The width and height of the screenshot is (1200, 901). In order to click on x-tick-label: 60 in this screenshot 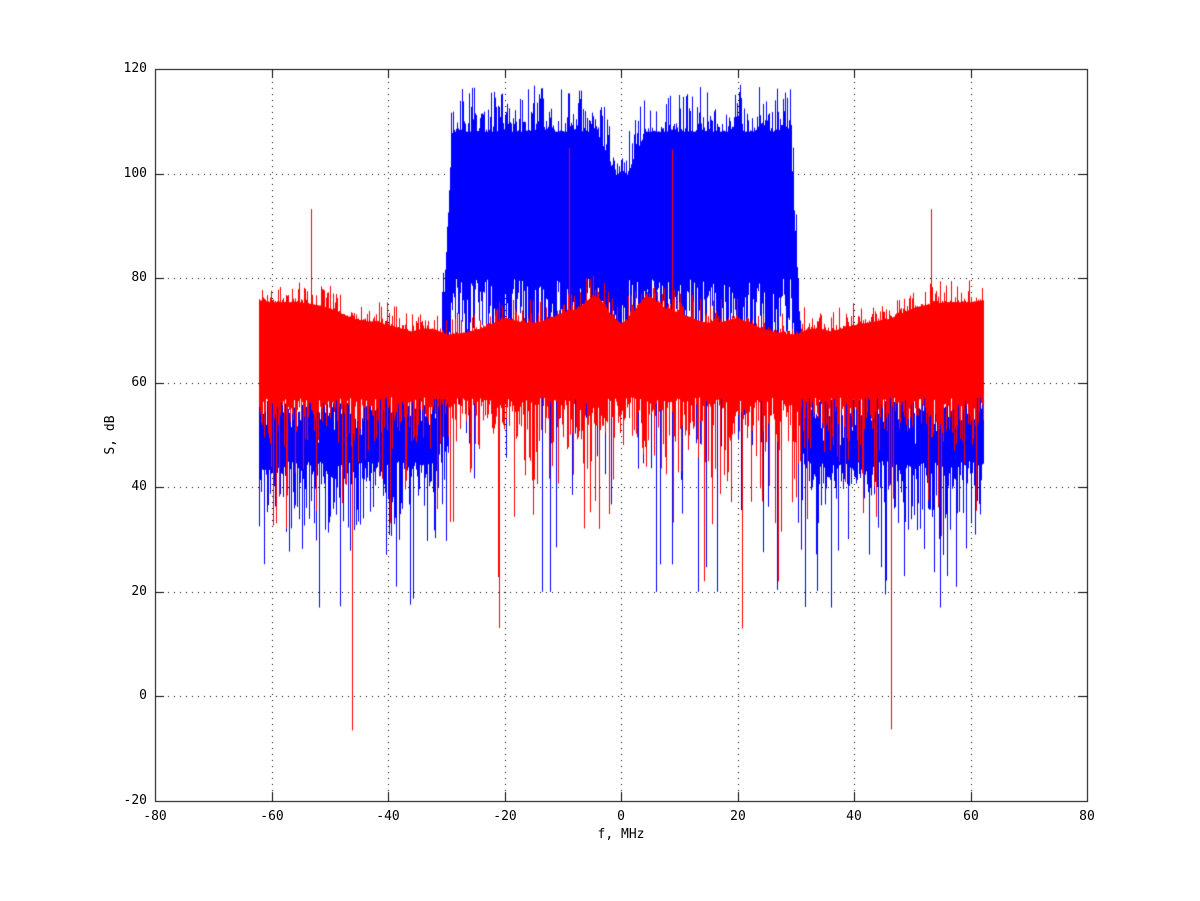, I will do `click(971, 816)`.